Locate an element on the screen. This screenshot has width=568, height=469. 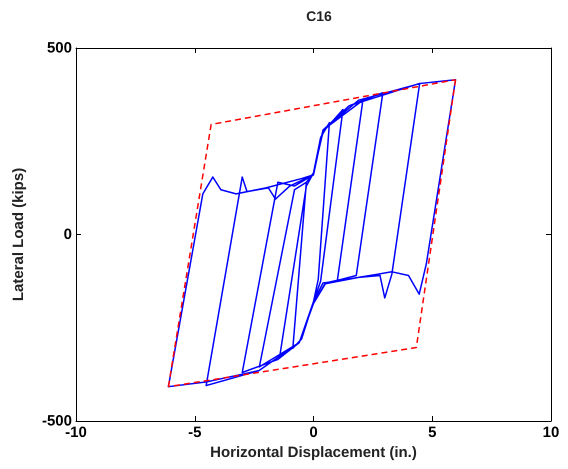
chart-title: C16 is located at coordinates (319, 16).